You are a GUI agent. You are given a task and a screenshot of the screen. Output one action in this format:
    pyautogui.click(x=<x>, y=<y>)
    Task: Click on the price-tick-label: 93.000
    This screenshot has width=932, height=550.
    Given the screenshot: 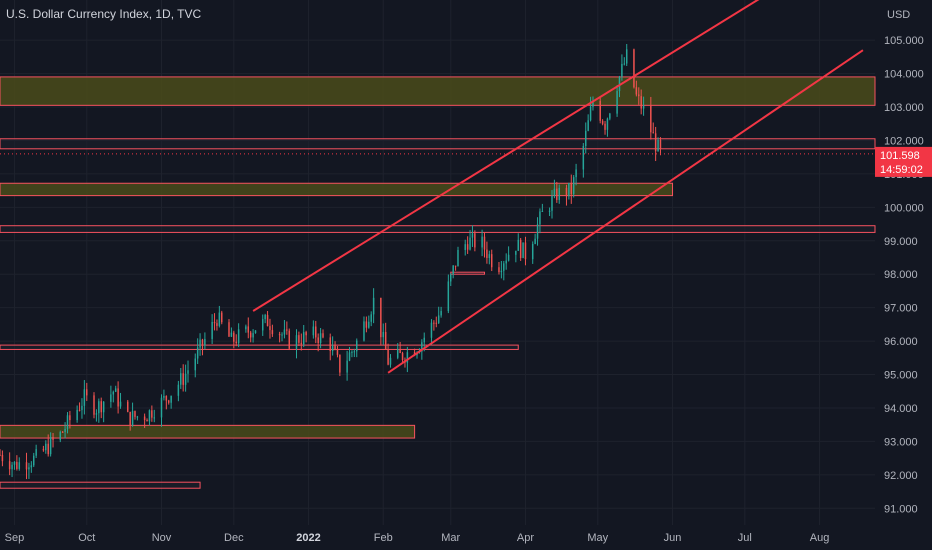 What is the action you would take?
    pyautogui.click(x=901, y=442)
    